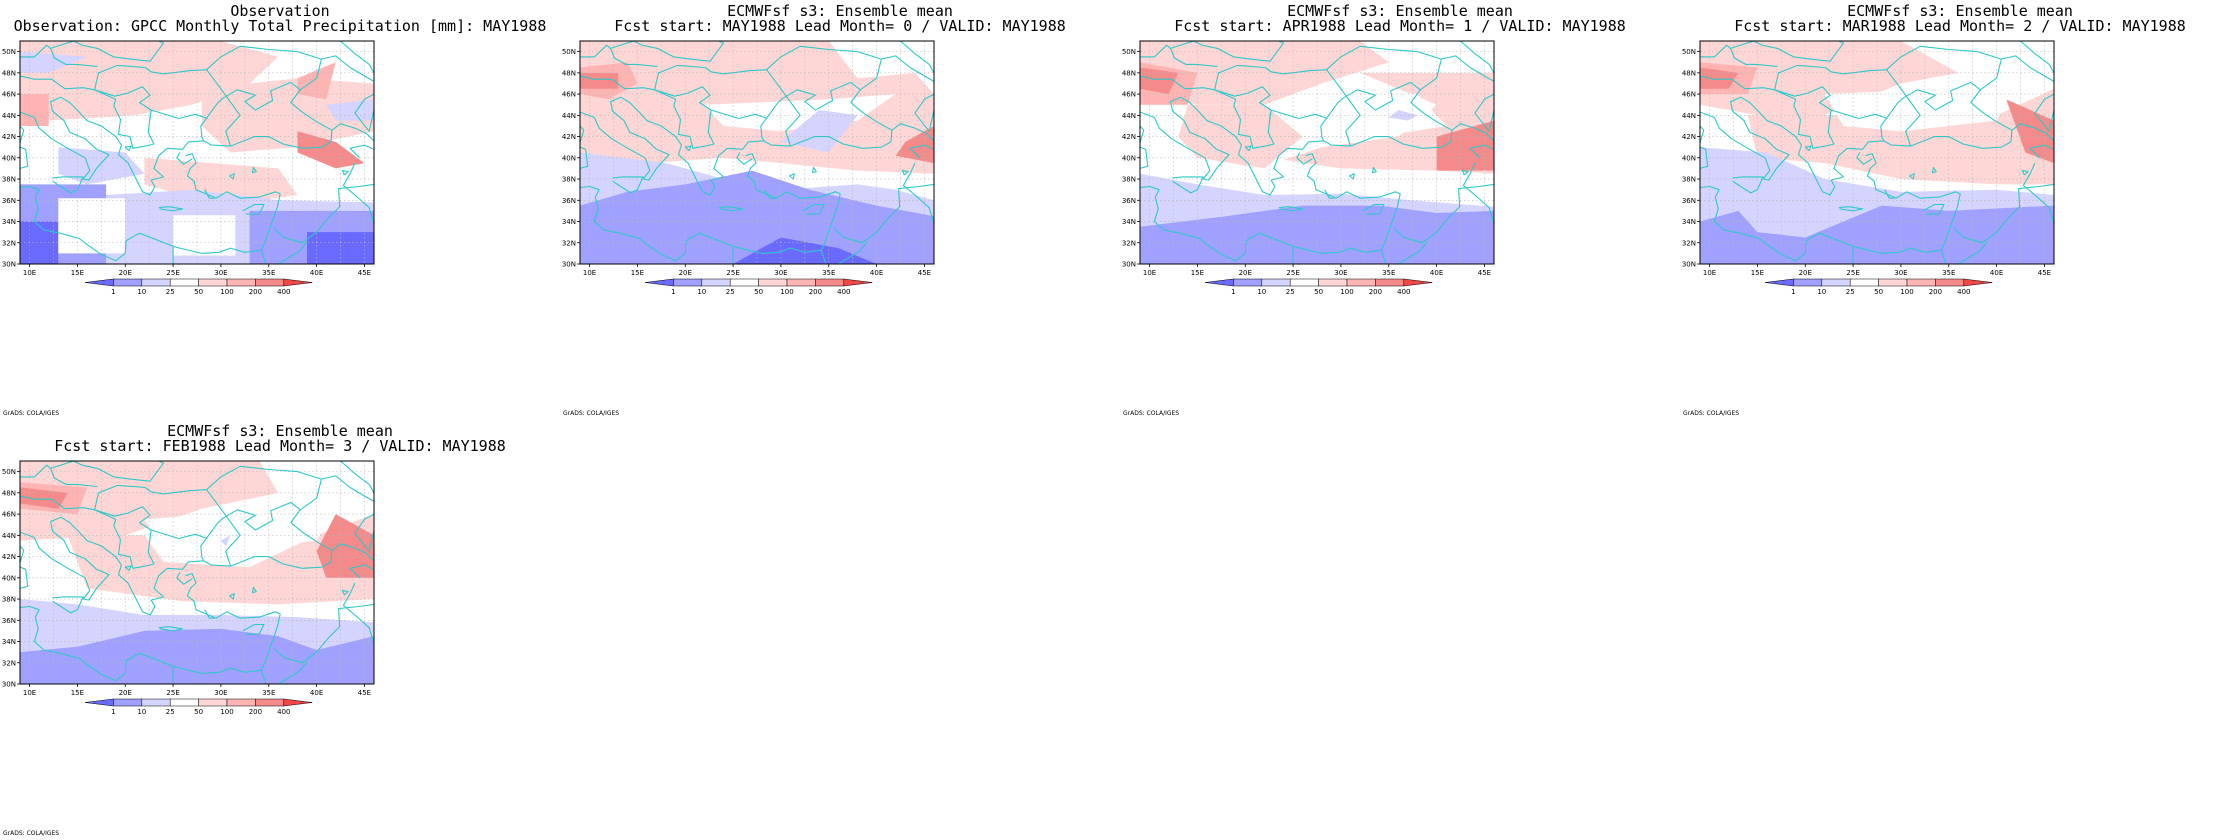  Describe the element at coordinates (1689, 73) in the screenshot. I see `lat-tick-label: 48N` at that location.